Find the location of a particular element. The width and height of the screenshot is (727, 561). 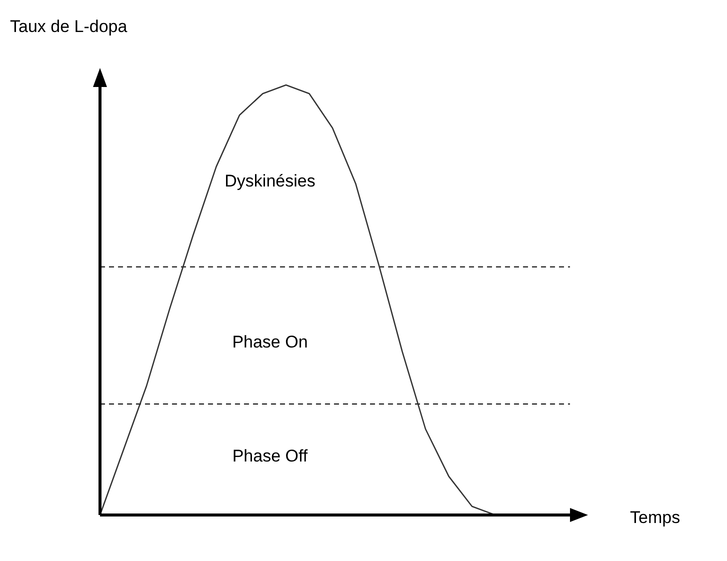

annotation: Phase Off is located at coordinates (270, 456).